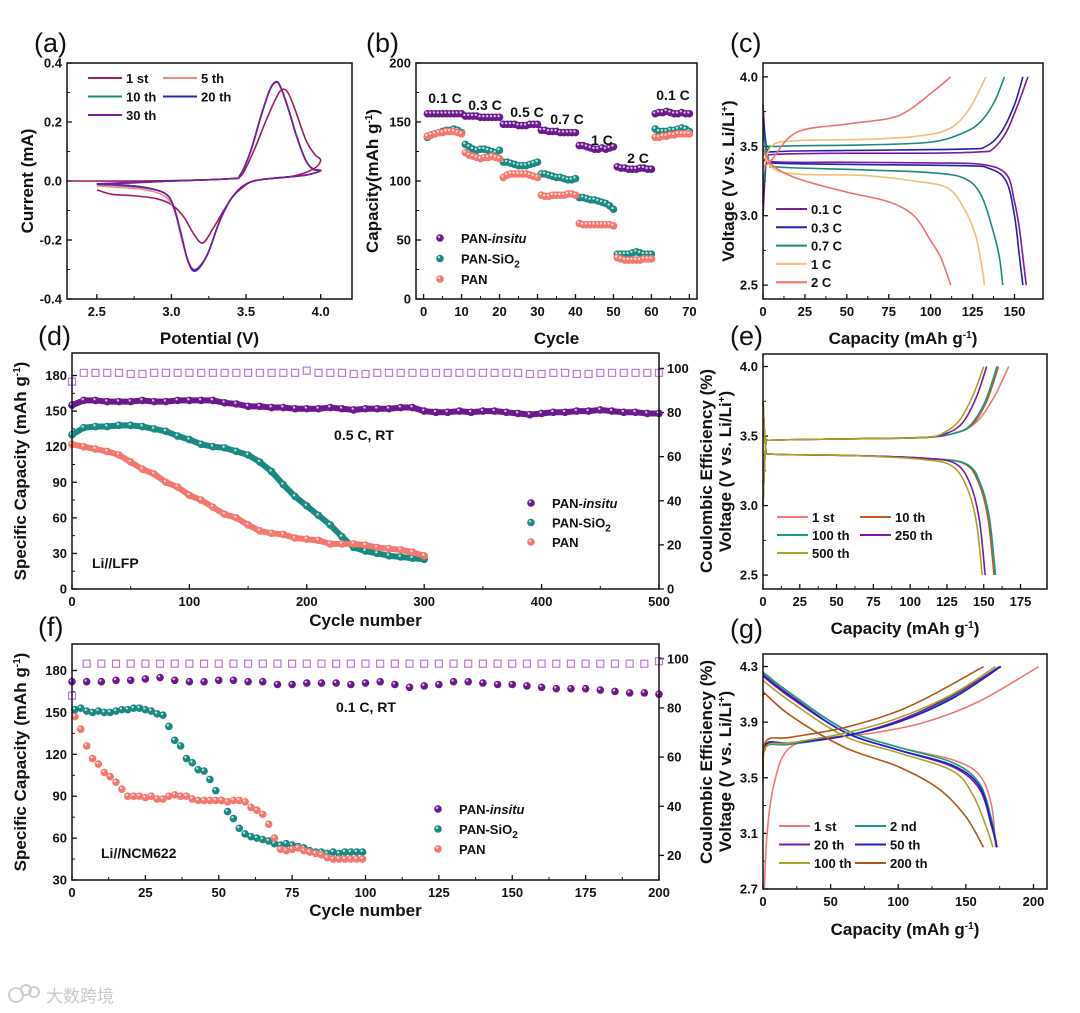  Describe the element at coordinates (728, 103) in the screenshot. I see `y-axis-title-run: )` at that location.